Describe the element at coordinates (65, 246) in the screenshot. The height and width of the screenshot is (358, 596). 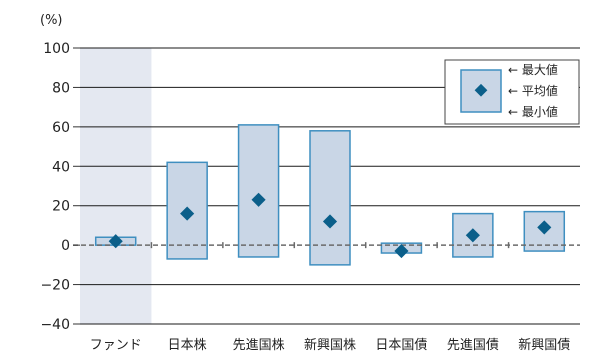
I see `y-tick-label: 0` at that location.